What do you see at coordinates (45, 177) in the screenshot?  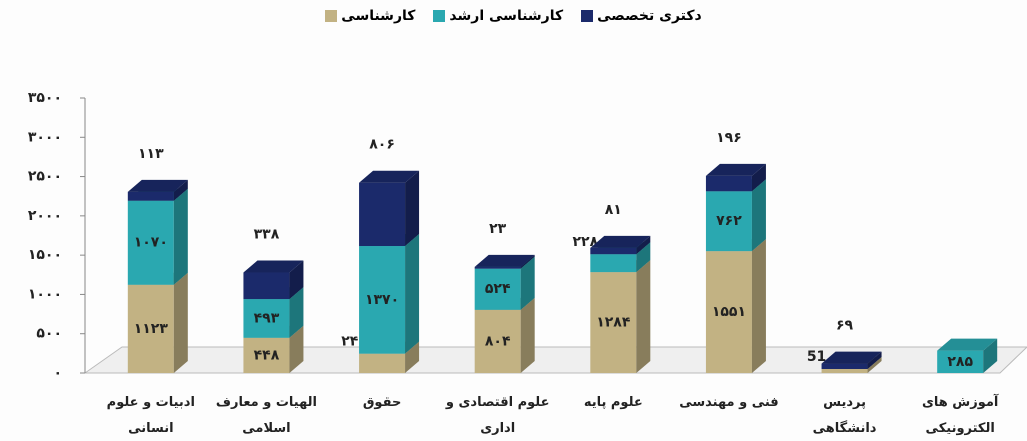 I see `y-tick-label: ۲۵۰۰` at bounding box center [45, 177].